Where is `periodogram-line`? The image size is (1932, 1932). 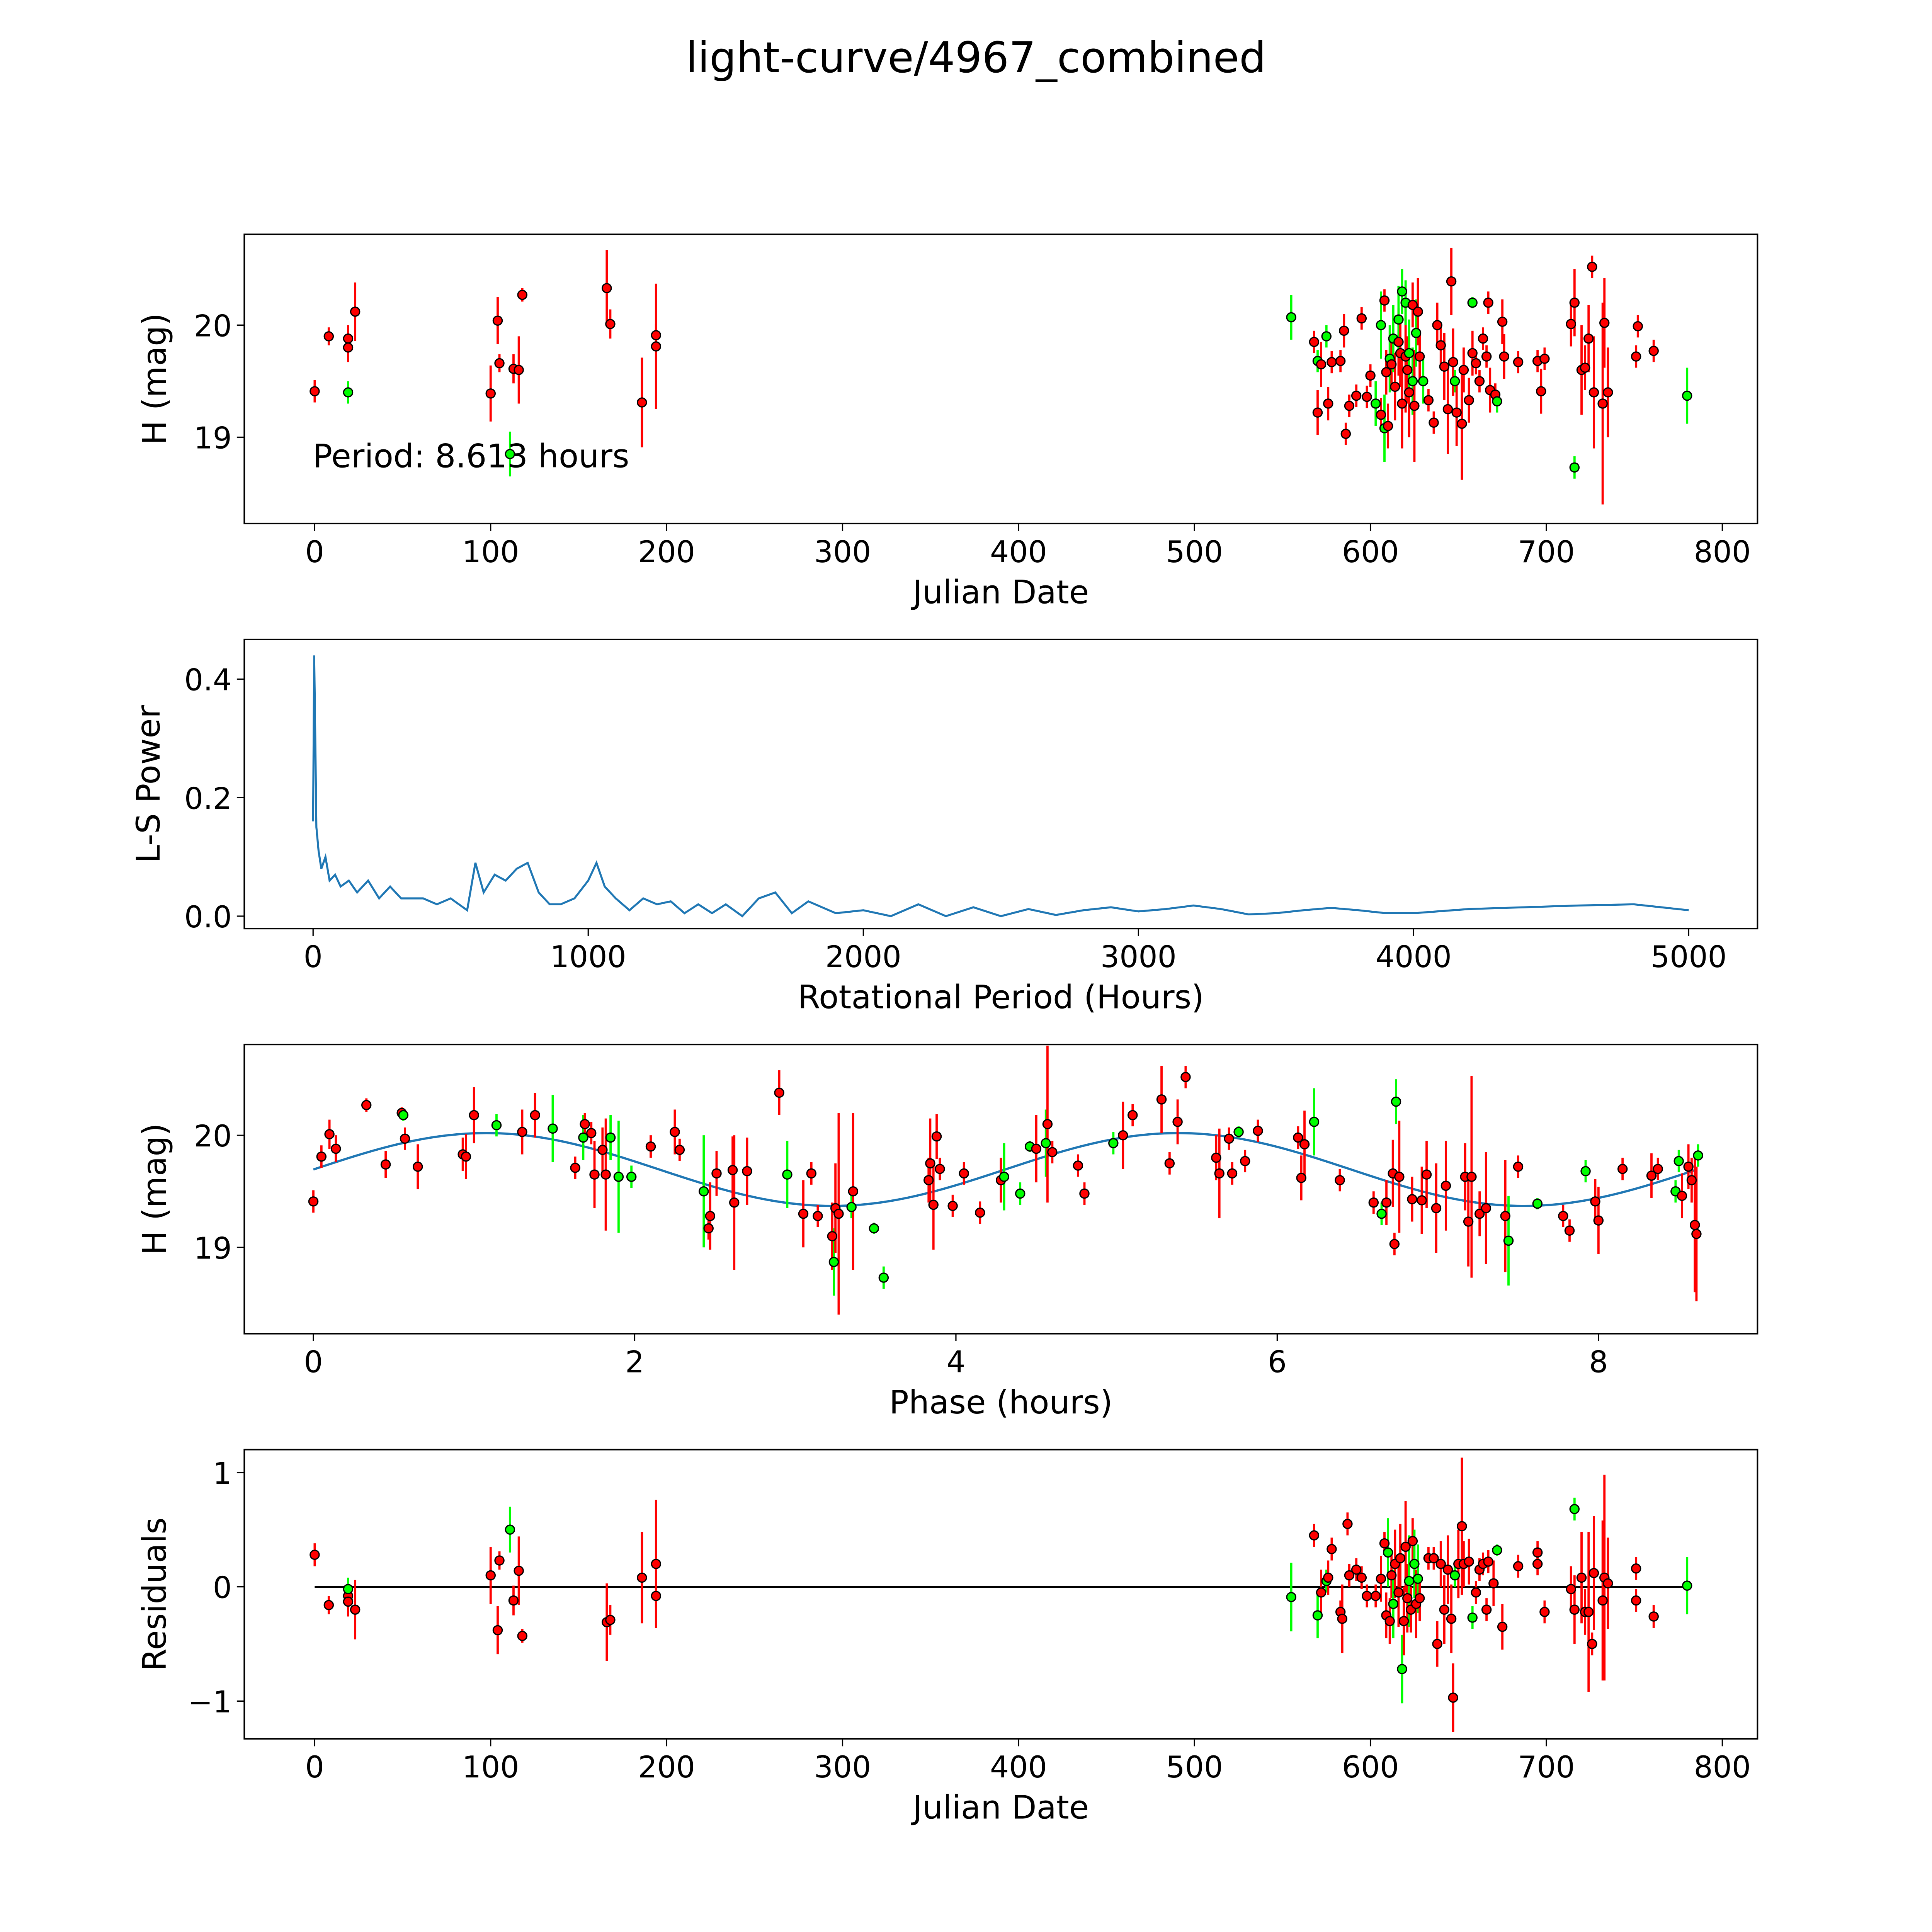 periodogram-line is located at coordinates (1000, 787).